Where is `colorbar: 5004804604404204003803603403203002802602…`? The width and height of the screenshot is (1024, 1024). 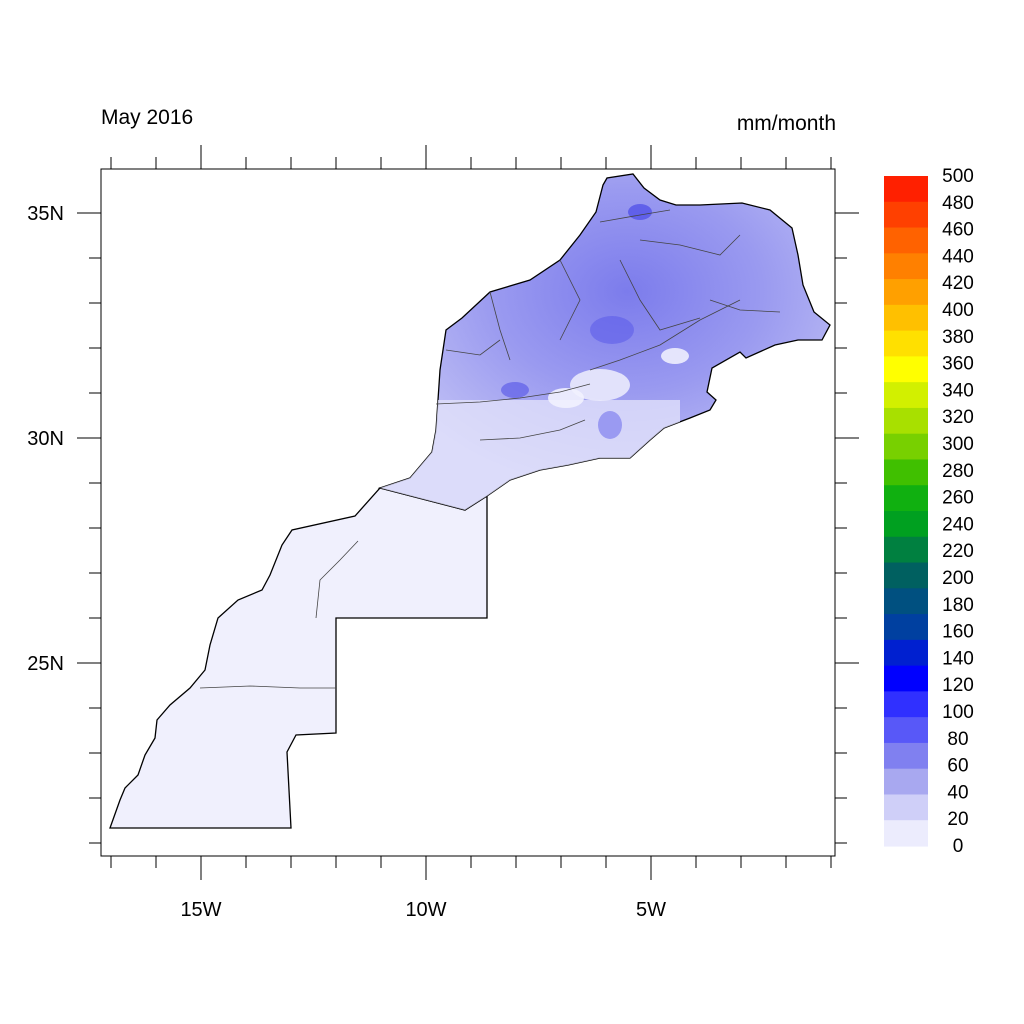
colorbar: 5004804604404204003803603403203002802602… is located at coordinates (929, 511).